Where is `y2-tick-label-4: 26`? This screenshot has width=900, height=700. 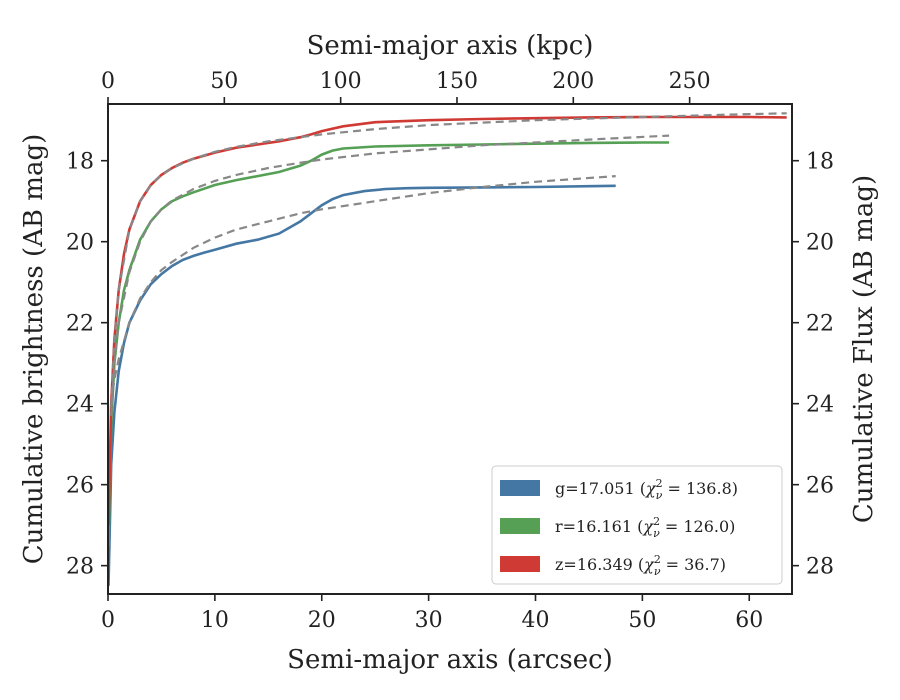
y2-tick-label-4: 26 is located at coordinates (820, 486).